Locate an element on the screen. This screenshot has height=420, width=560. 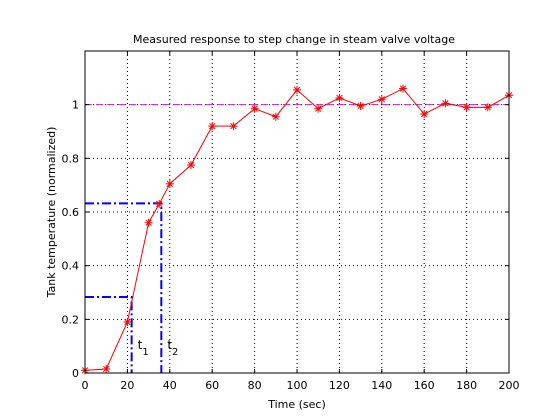
annotation-t1: t1 is located at coordinates (143, 348).